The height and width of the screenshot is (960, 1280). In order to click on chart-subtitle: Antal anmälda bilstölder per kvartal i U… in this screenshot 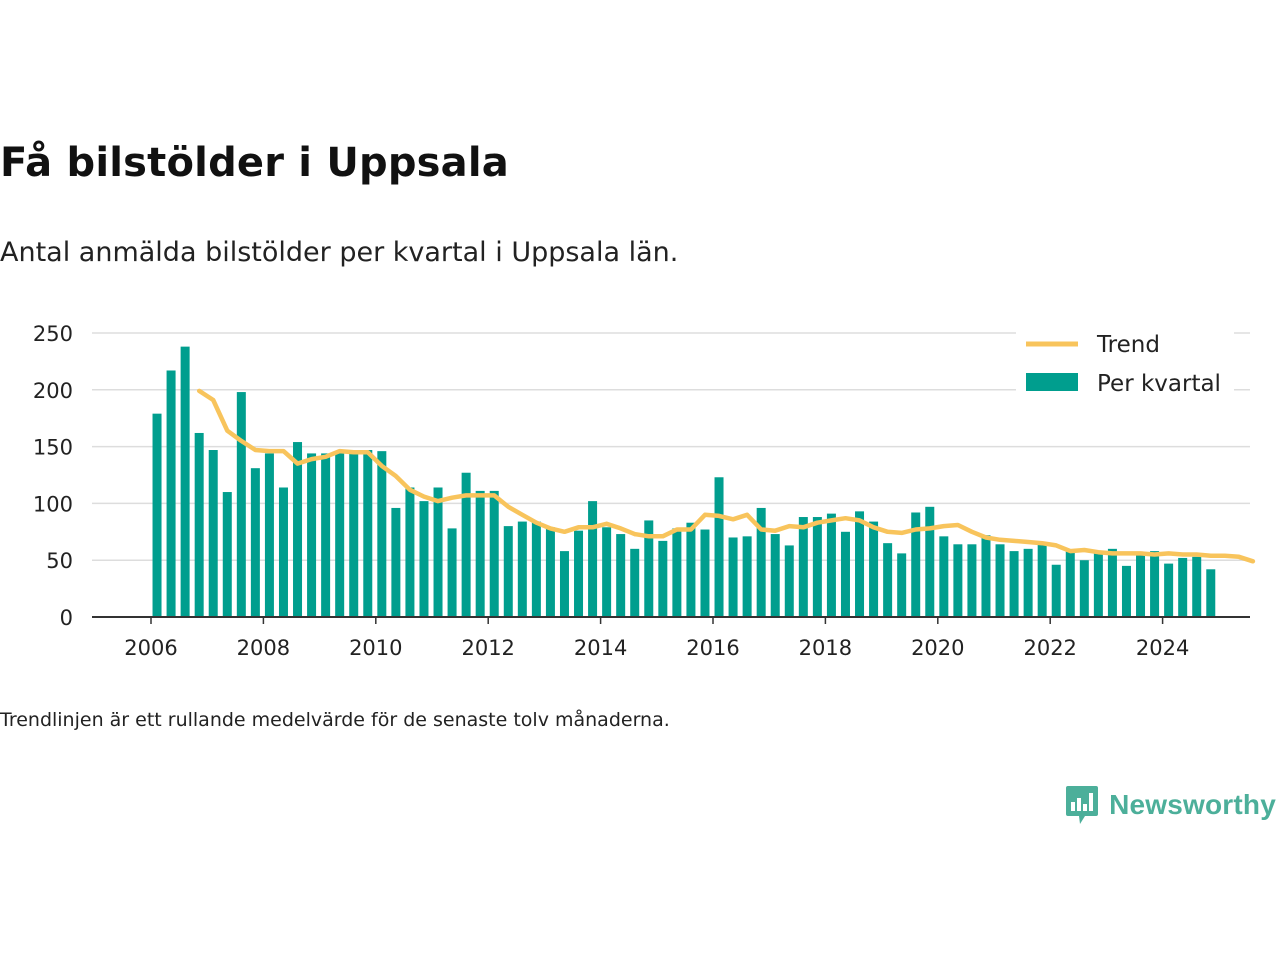, I will do `click(339, 252)`.